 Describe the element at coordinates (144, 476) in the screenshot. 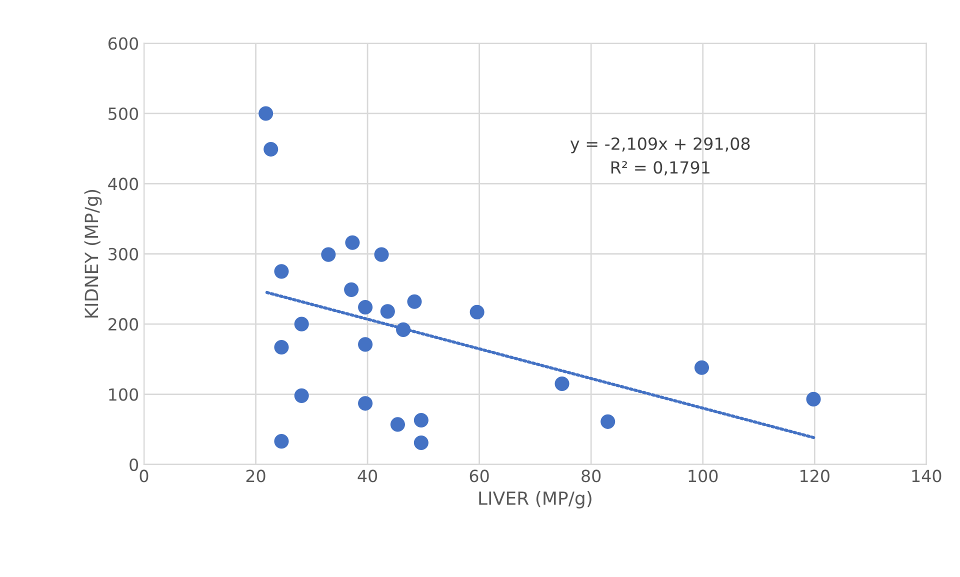

I see `x-tick-label: 0` at that location.